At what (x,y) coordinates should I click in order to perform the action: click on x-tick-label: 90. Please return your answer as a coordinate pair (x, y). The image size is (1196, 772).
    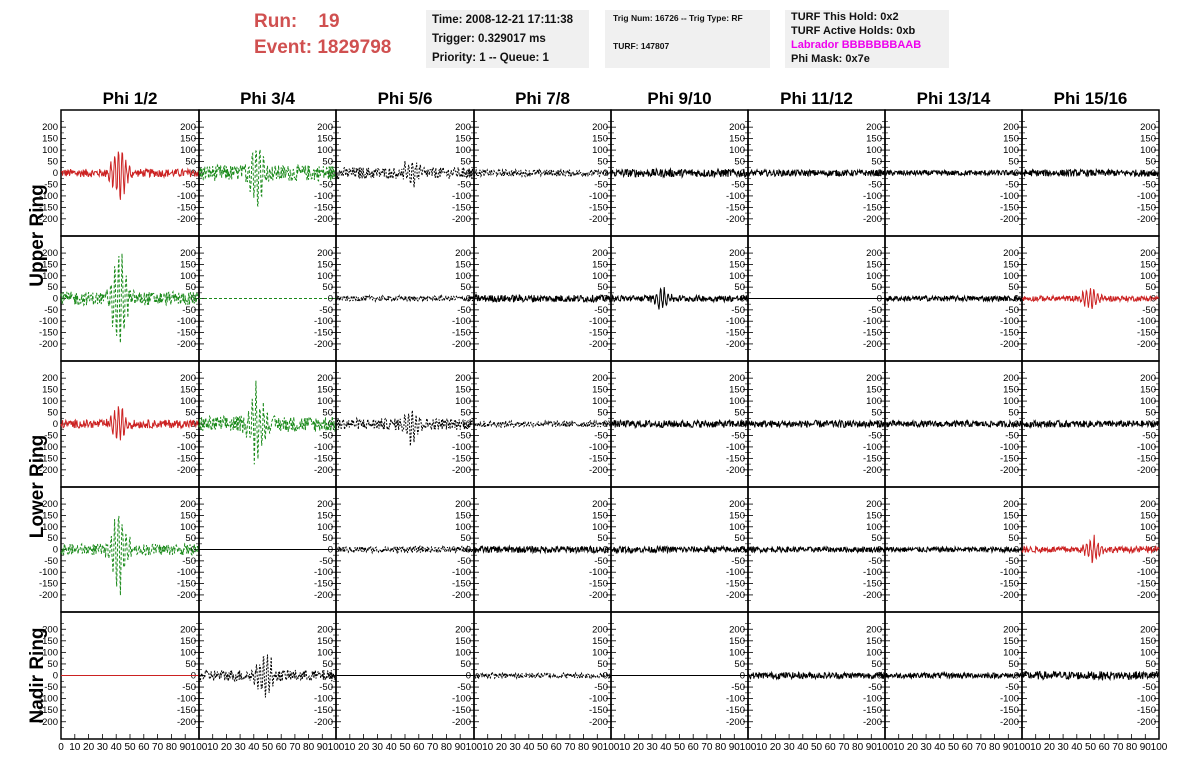
    Looking at the image, I should click on (323, 747).